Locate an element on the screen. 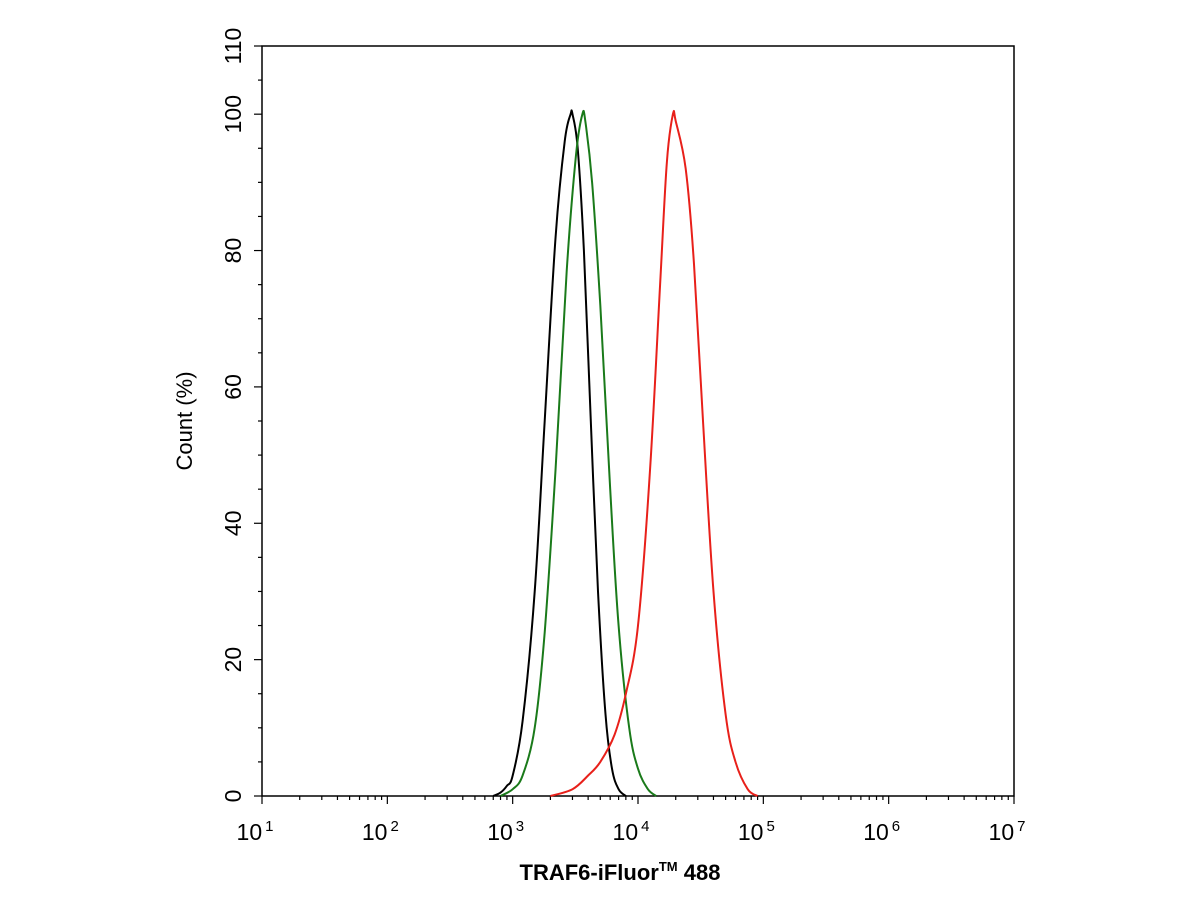 The height and width of the screenshot is (900, 1200). y-tick-label: 0 is located at coordinates (233, 796).